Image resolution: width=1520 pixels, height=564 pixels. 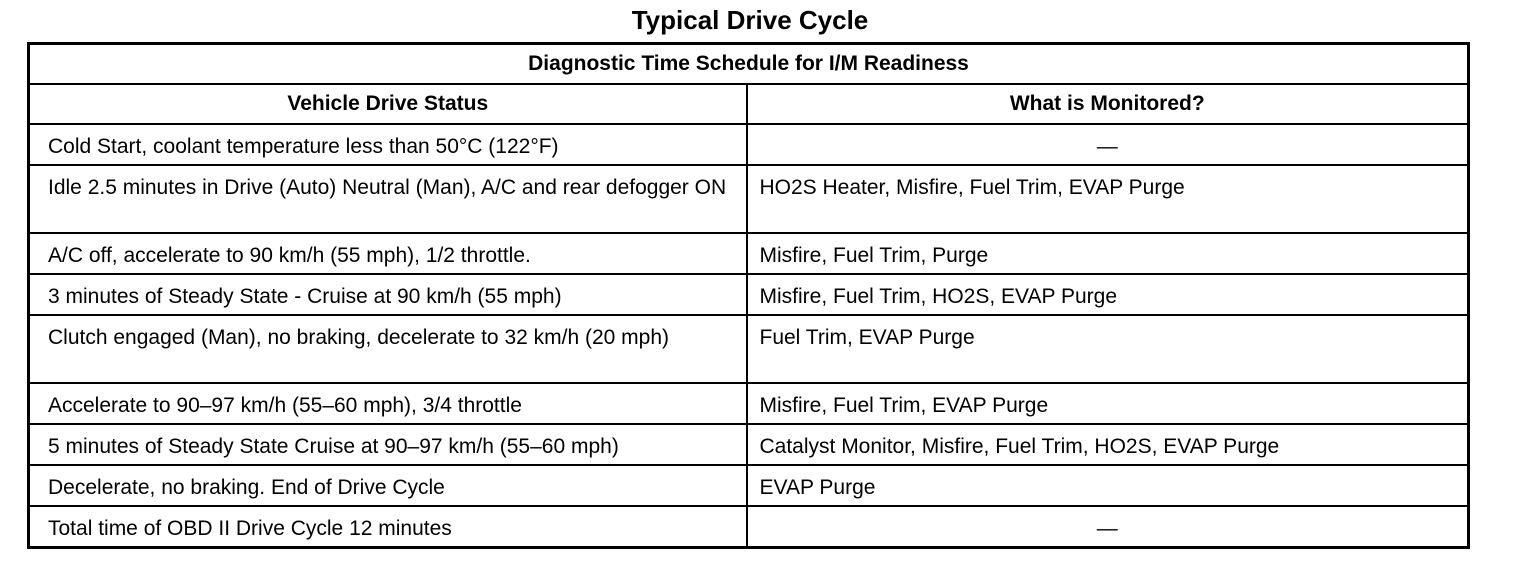 I want to click on page-title: Typical Drive Cycle, so click(x=750, y=20).